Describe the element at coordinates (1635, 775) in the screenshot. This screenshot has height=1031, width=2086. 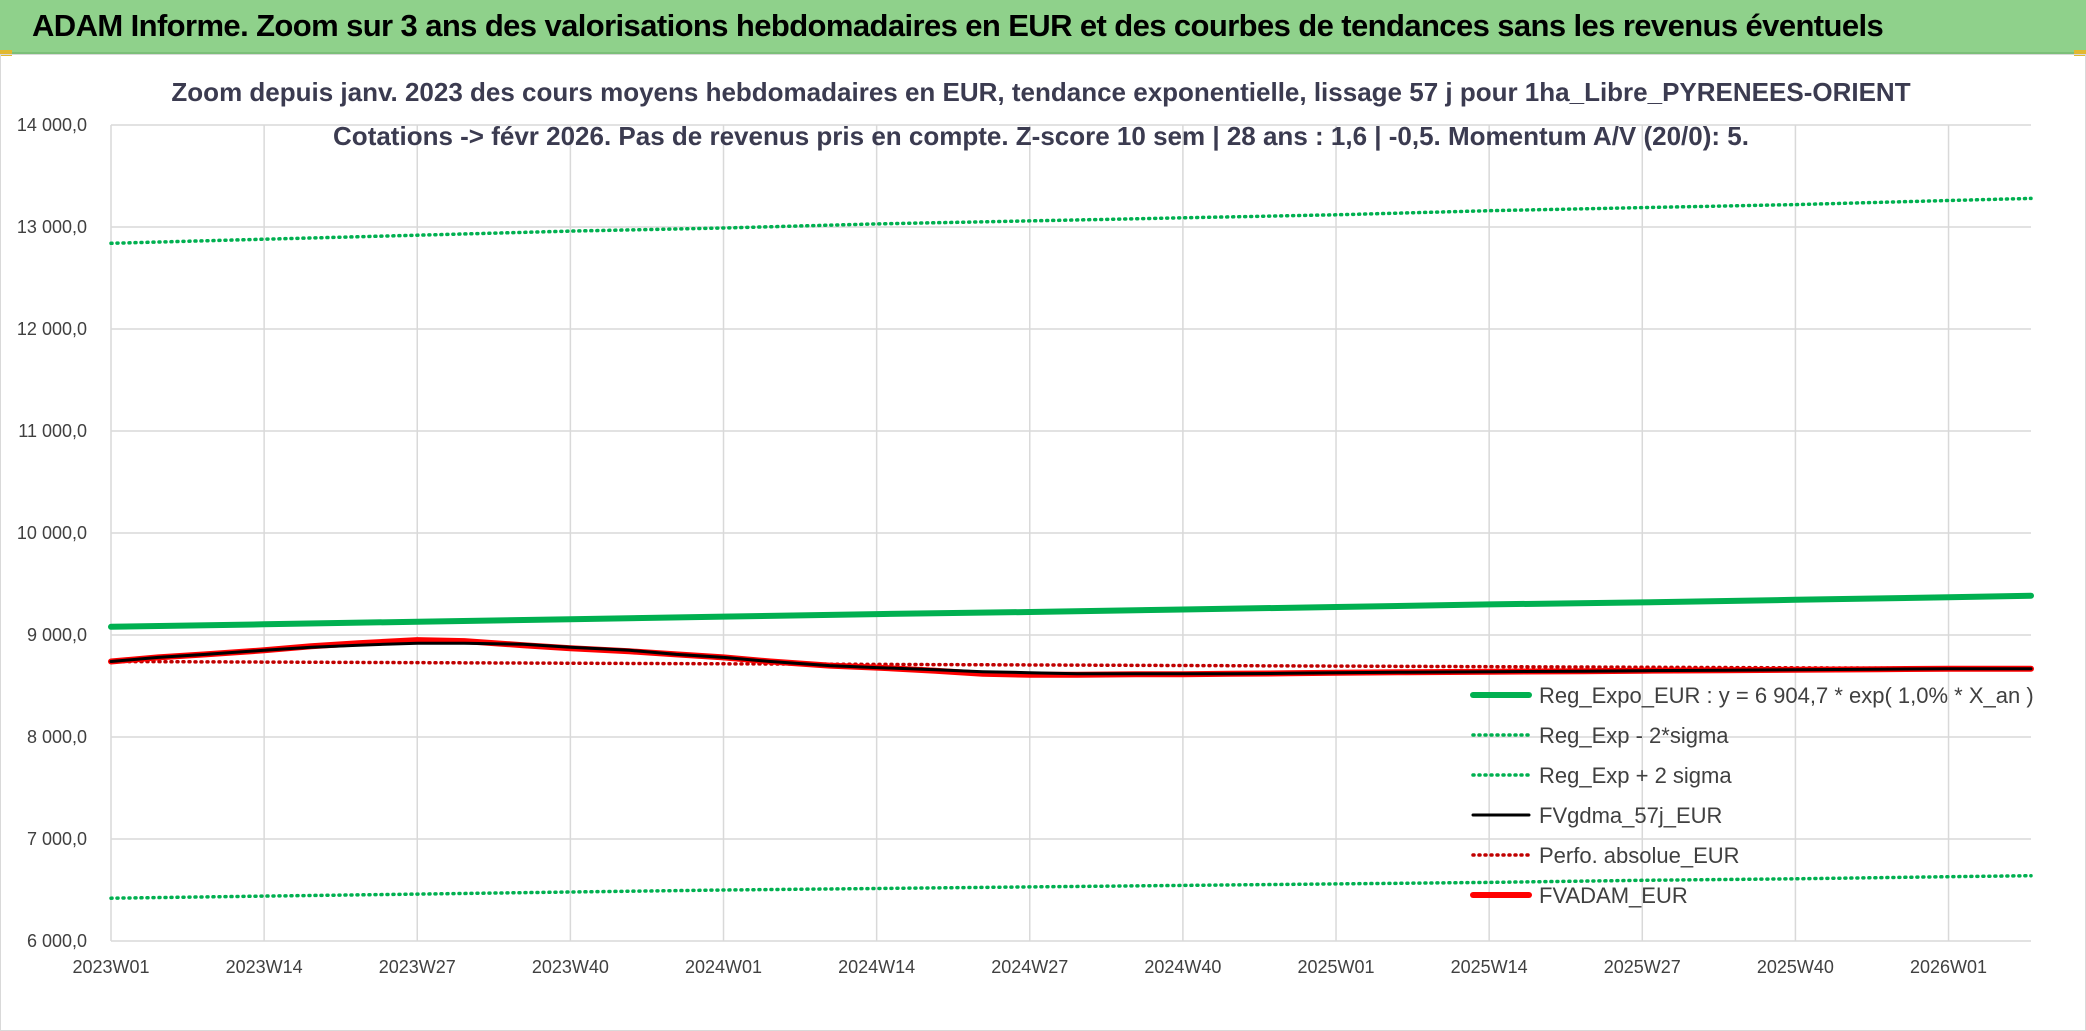
I see `legend-label: Reg_Exp + 2 sigma` at that location.